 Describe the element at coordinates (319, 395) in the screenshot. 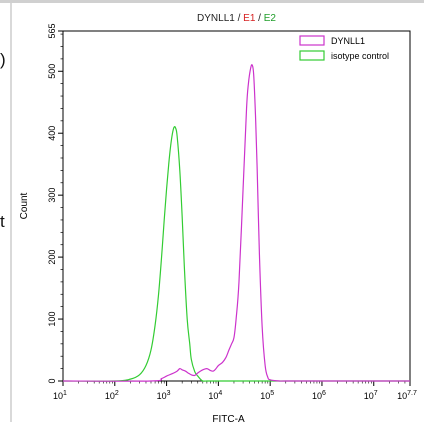

I see `x-tick-label: 10⁶` at that location.